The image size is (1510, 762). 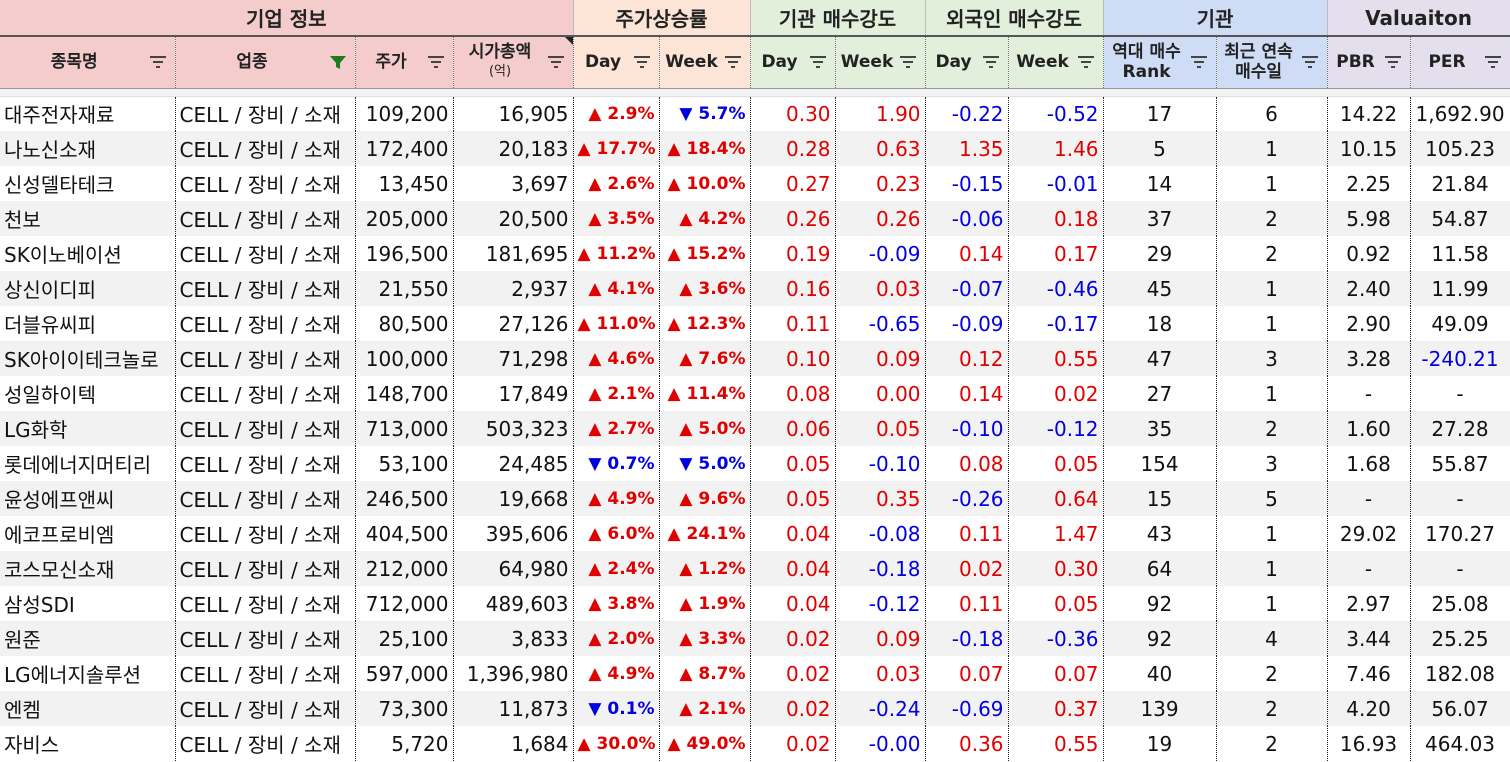 What do you see at coordinates (967, 673) in the screenshot?
I see `cell: 0.07` at bounding box center [967, 673].